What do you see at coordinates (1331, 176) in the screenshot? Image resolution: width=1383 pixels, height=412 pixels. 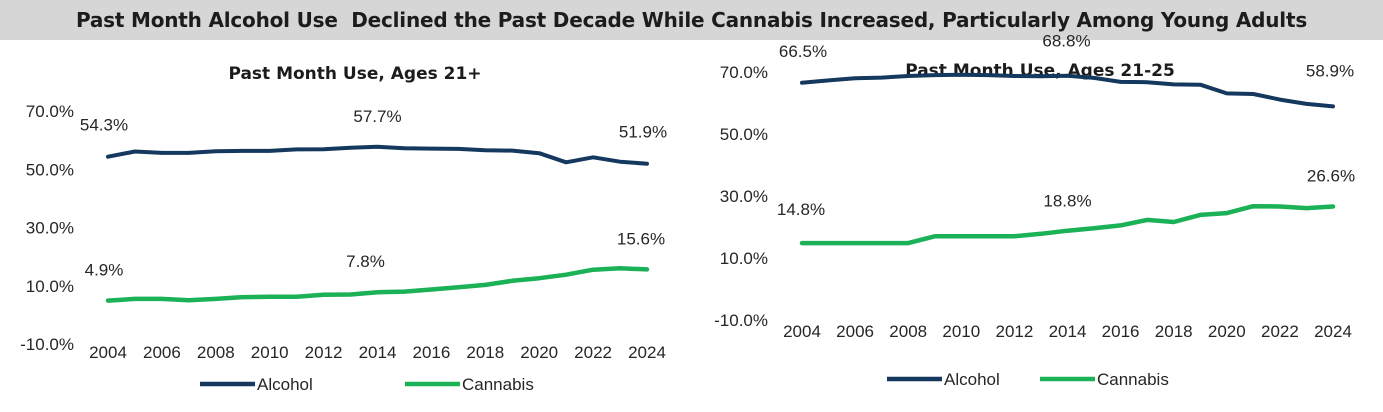 I see `data-label: 26.6%` at bounding box center [1331, 176].